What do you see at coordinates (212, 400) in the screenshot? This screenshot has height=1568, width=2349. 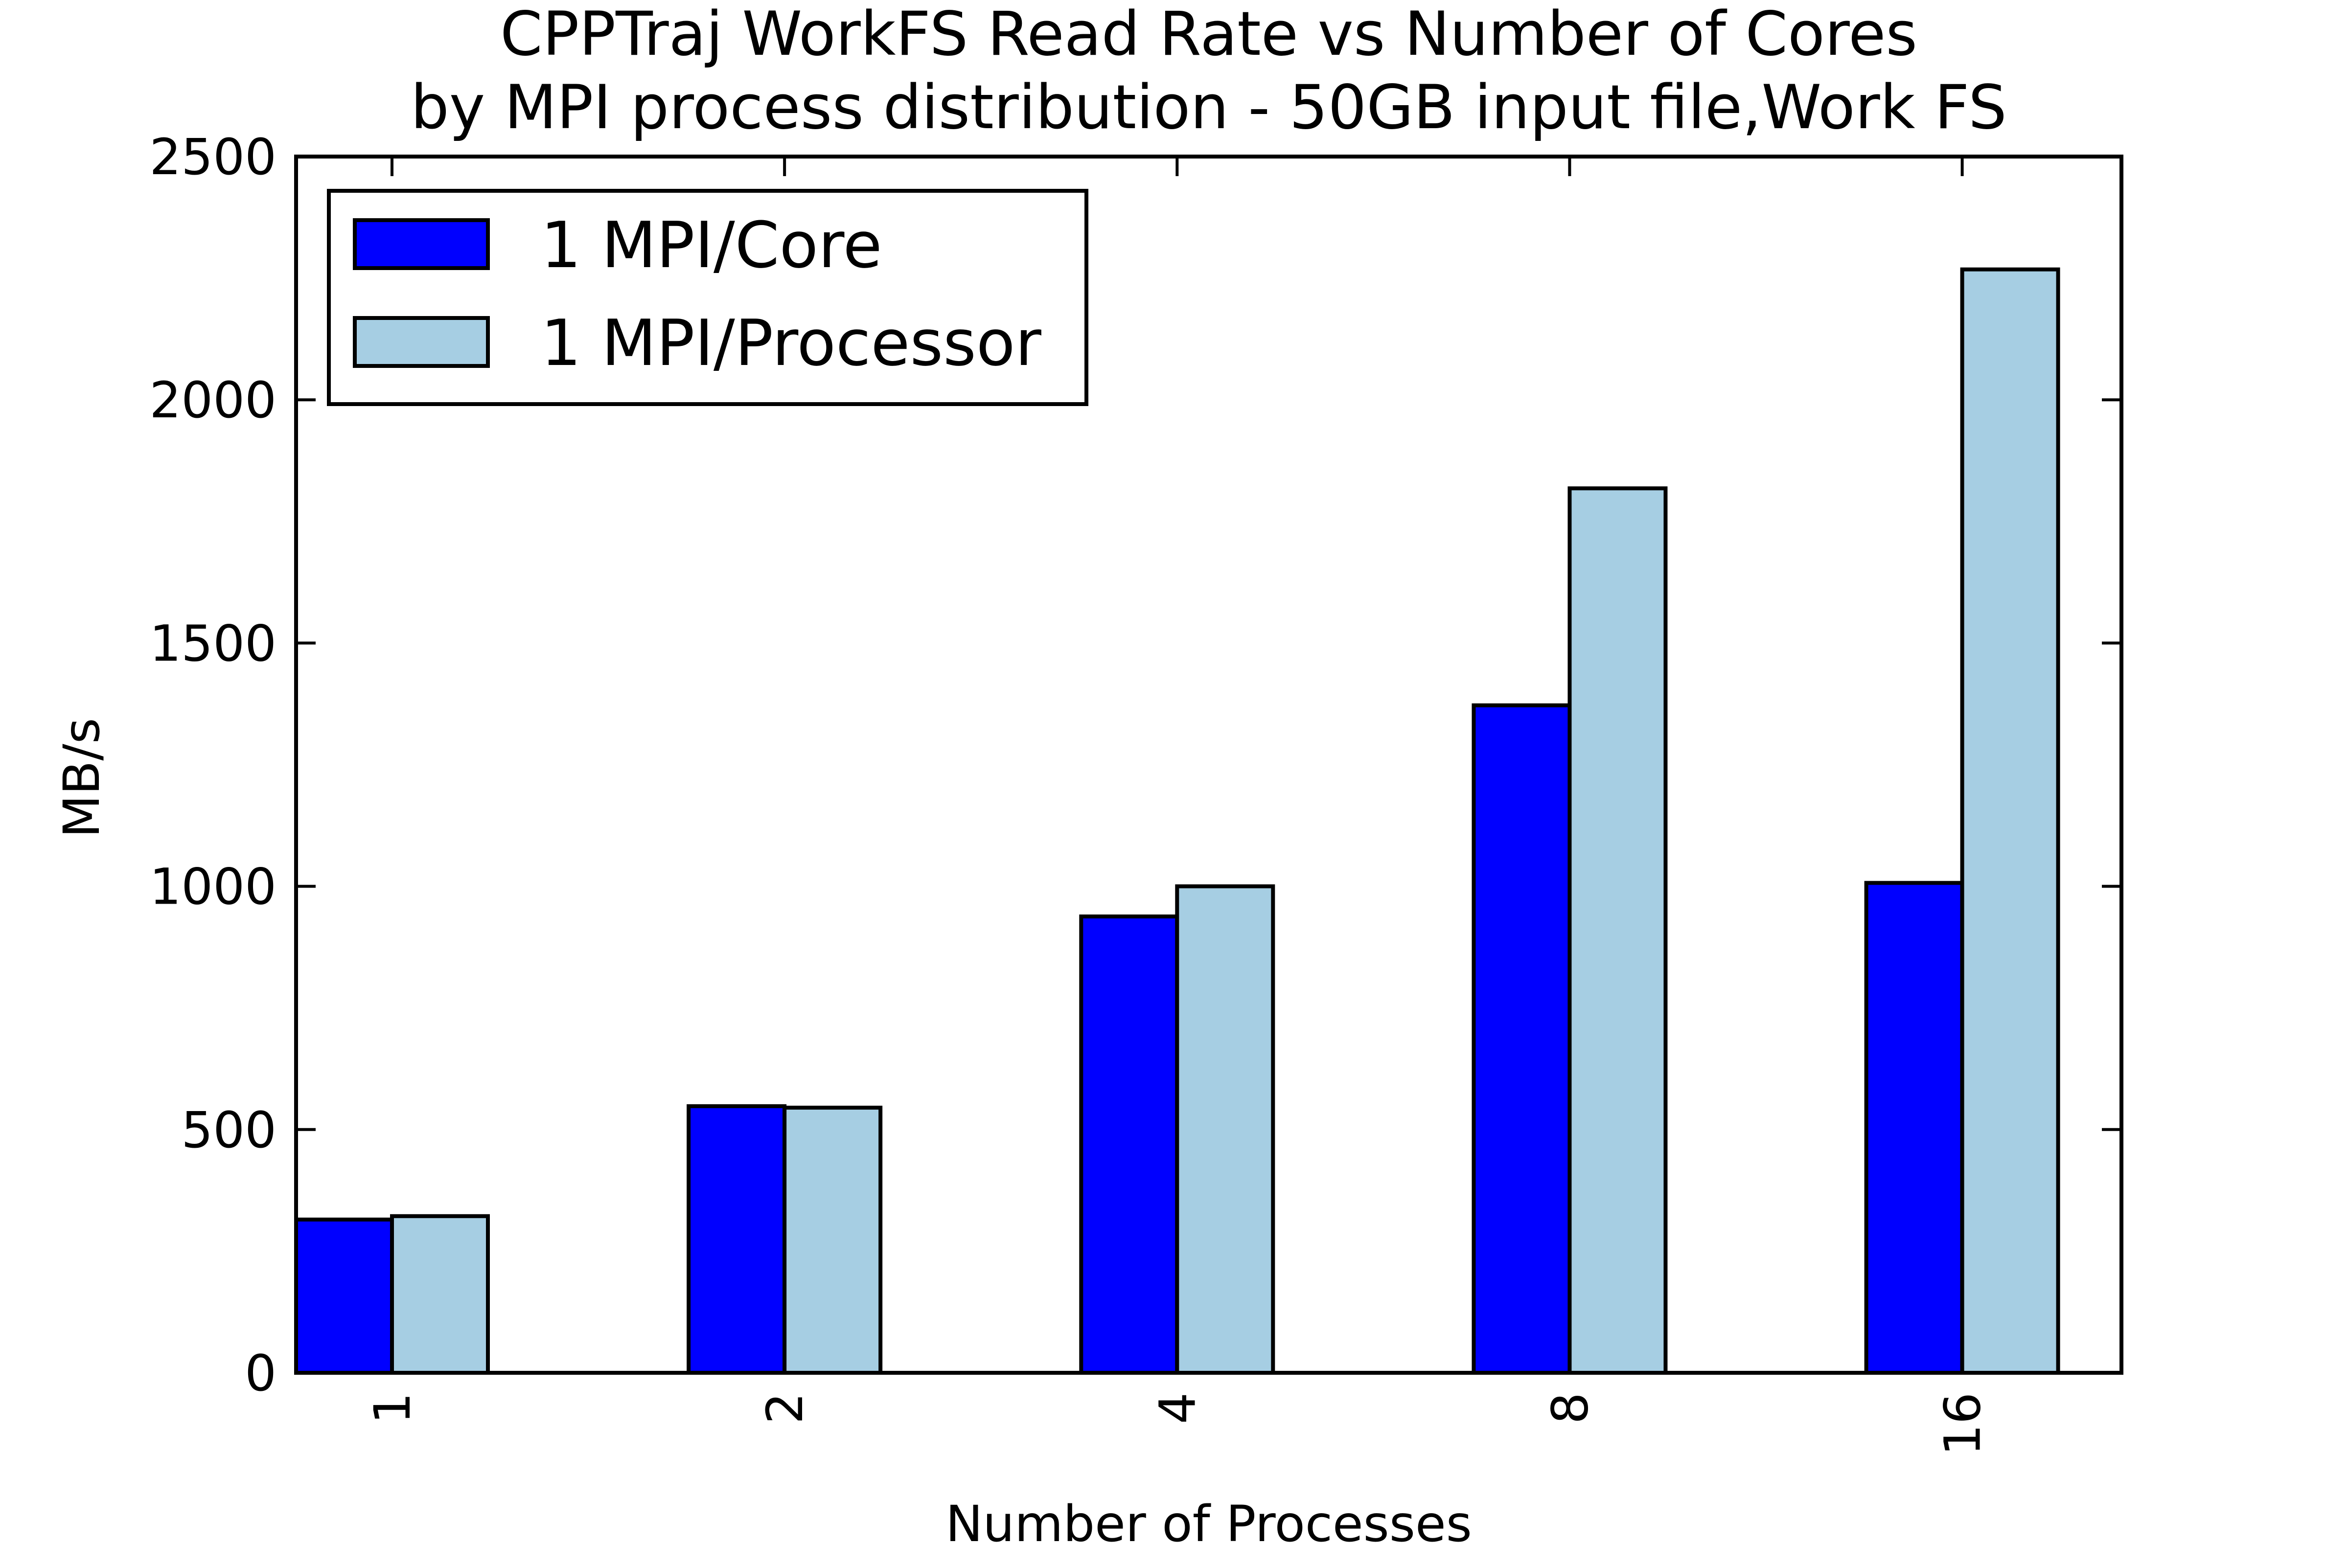 I see `y-tick-label: 2000` at bounding box center [212, 400].